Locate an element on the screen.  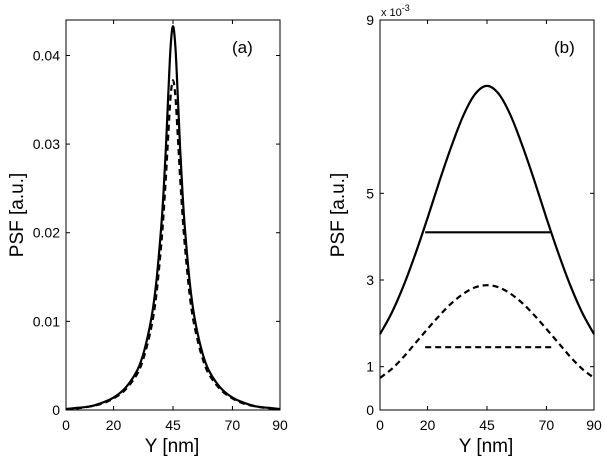
panel-b-x-tick-label: 90 is located at coordinates (594, 425).